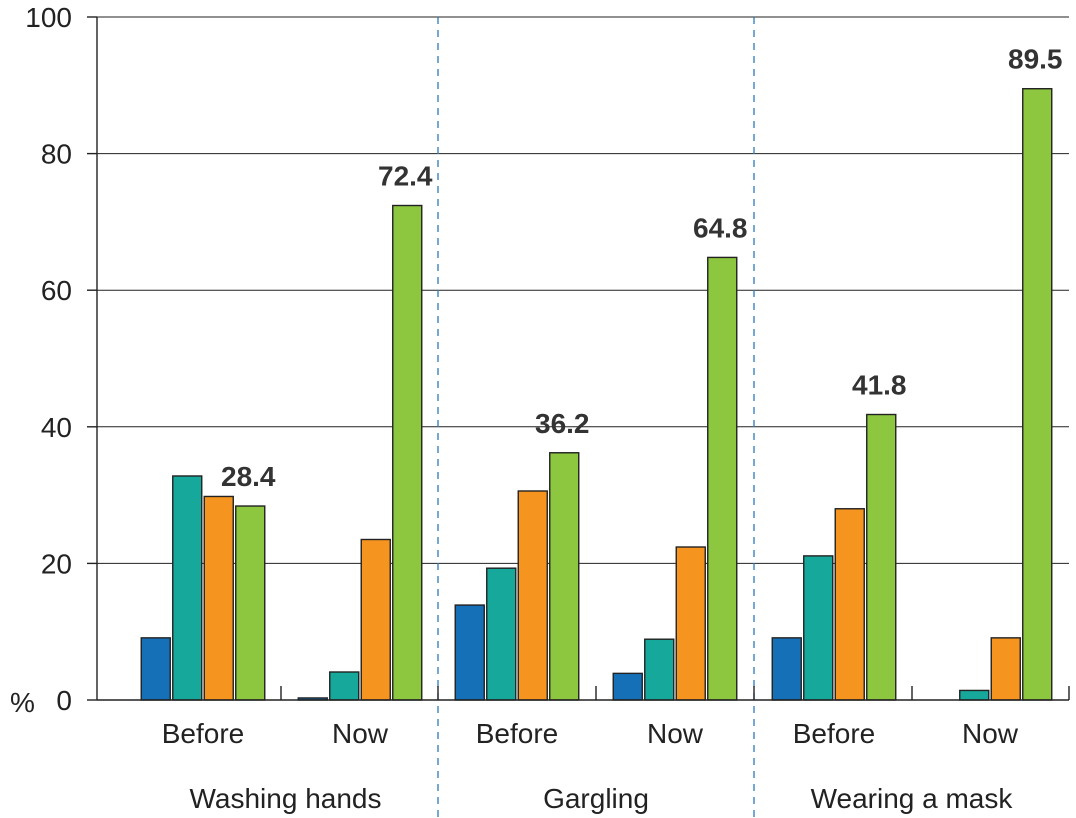 The image size is (1076, 818). Describe the element at coordinates (48, 17) in the screenshot. I see `y-tick-label: 100` at that location.